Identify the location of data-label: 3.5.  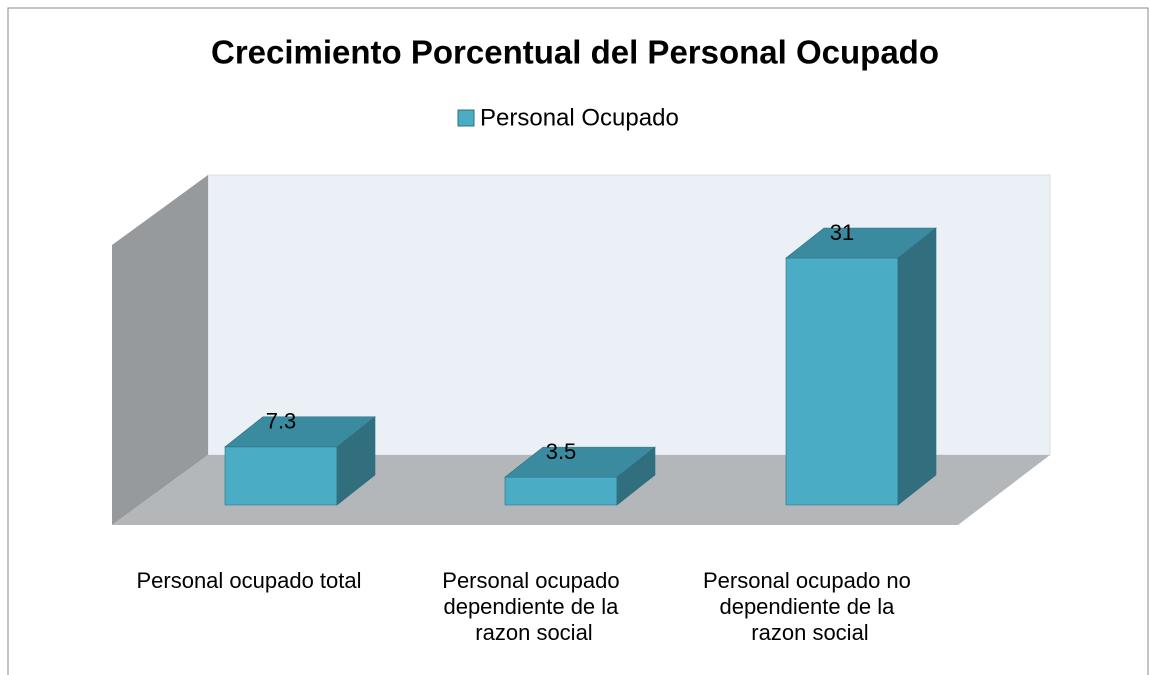
(561, 451).